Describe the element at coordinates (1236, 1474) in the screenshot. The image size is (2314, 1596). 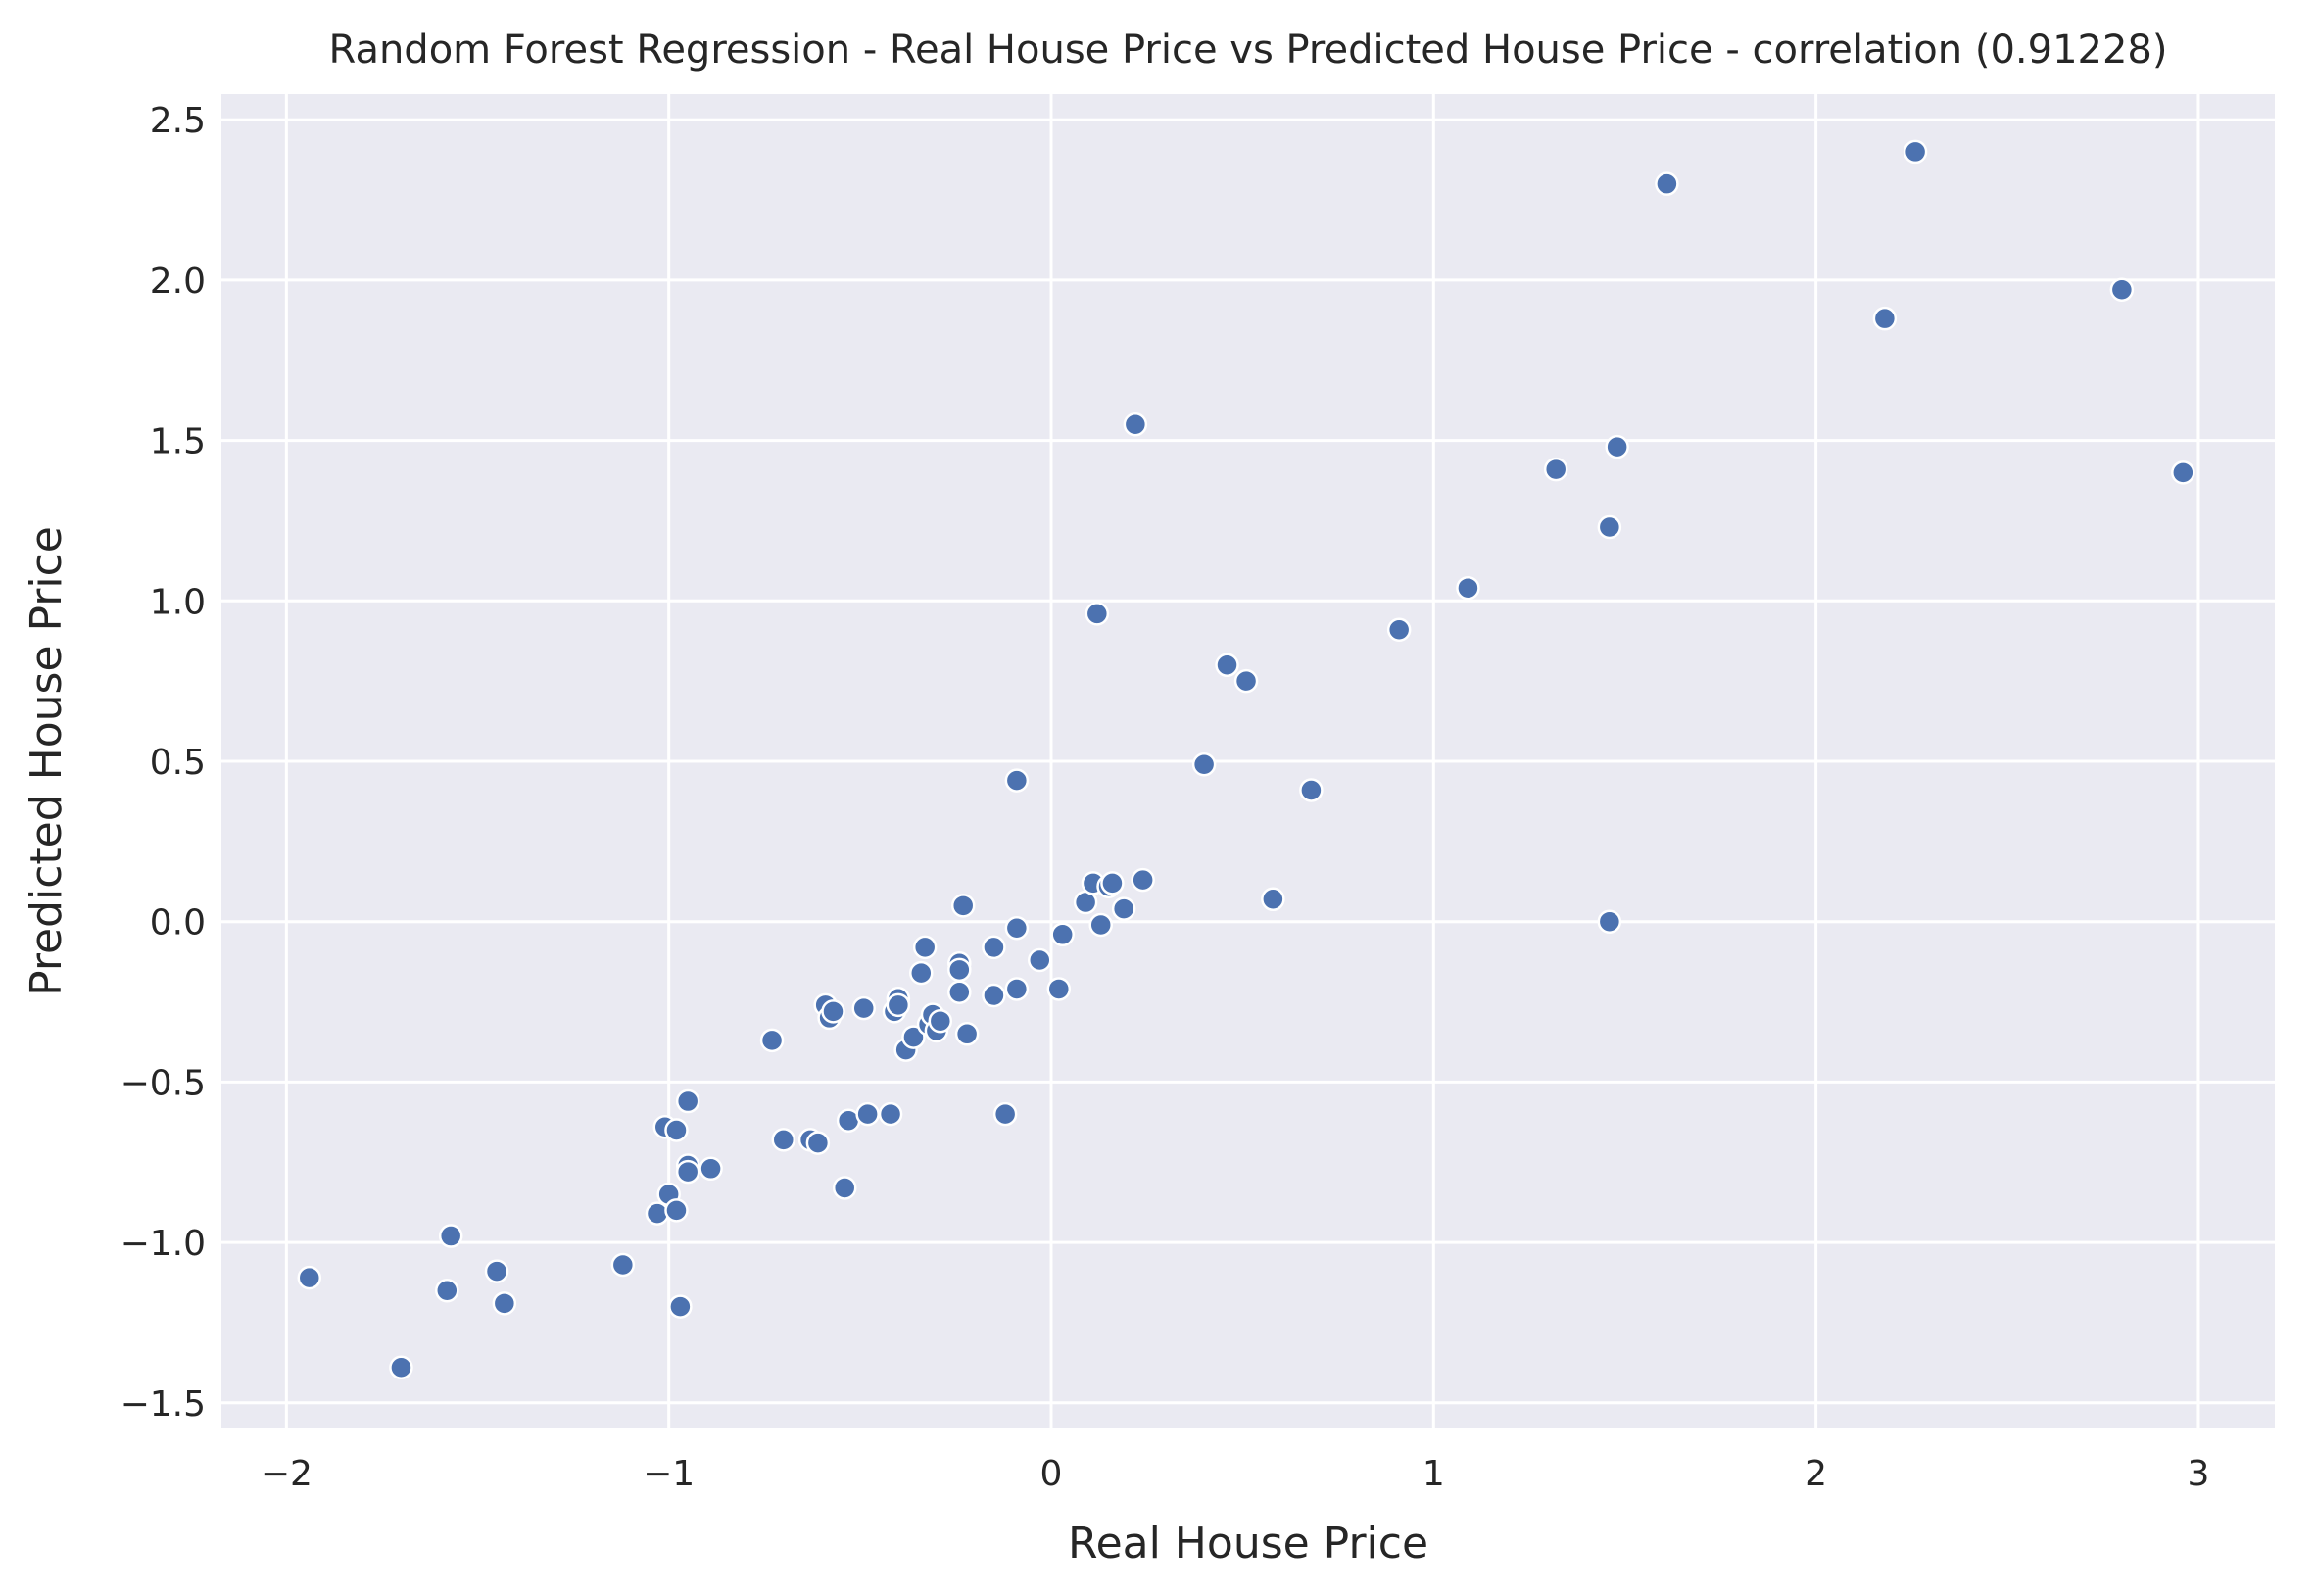
I see `x-tick-labels: −2 −1 0 1 2 3` at that location.